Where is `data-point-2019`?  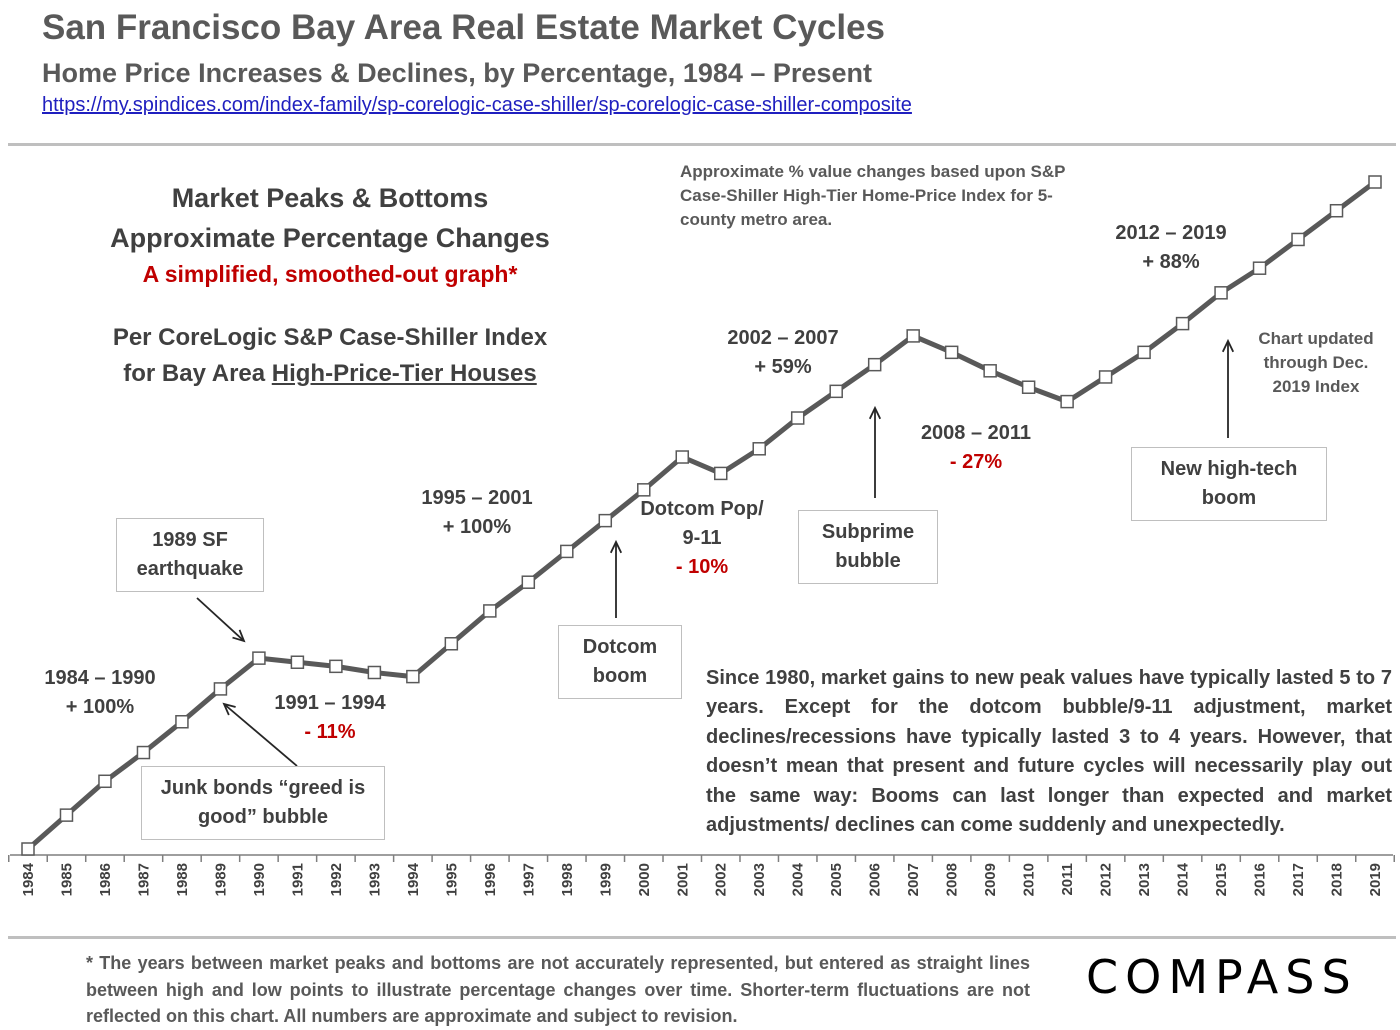 data-point-2019 is located at coordinates (1375, 182).